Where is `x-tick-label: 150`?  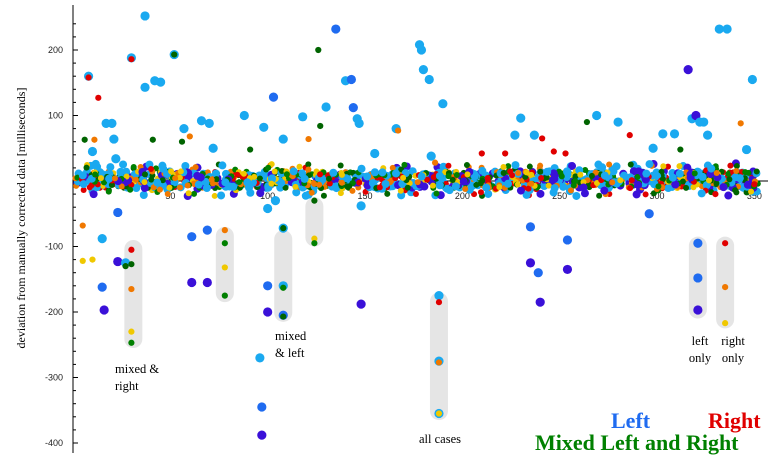
x-tick-label: 150 is located at coordinates (364, 196).